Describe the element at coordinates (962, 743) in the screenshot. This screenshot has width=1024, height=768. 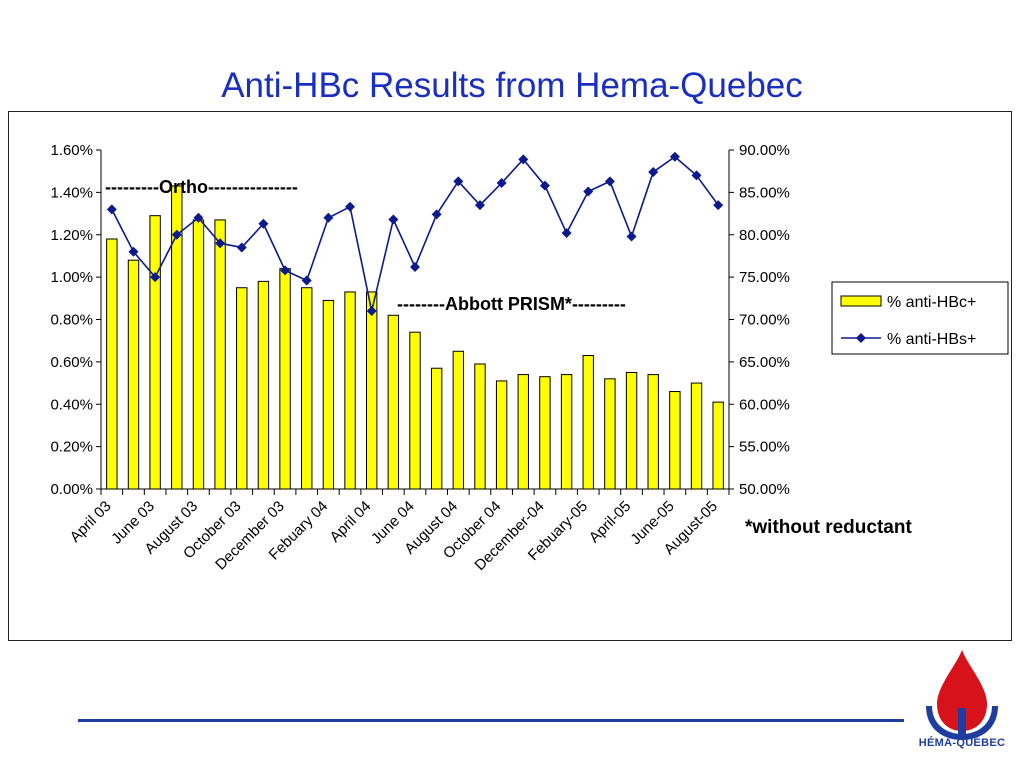
I see `logo-wordmark: HÉMA-QUÉBEC` at that location.